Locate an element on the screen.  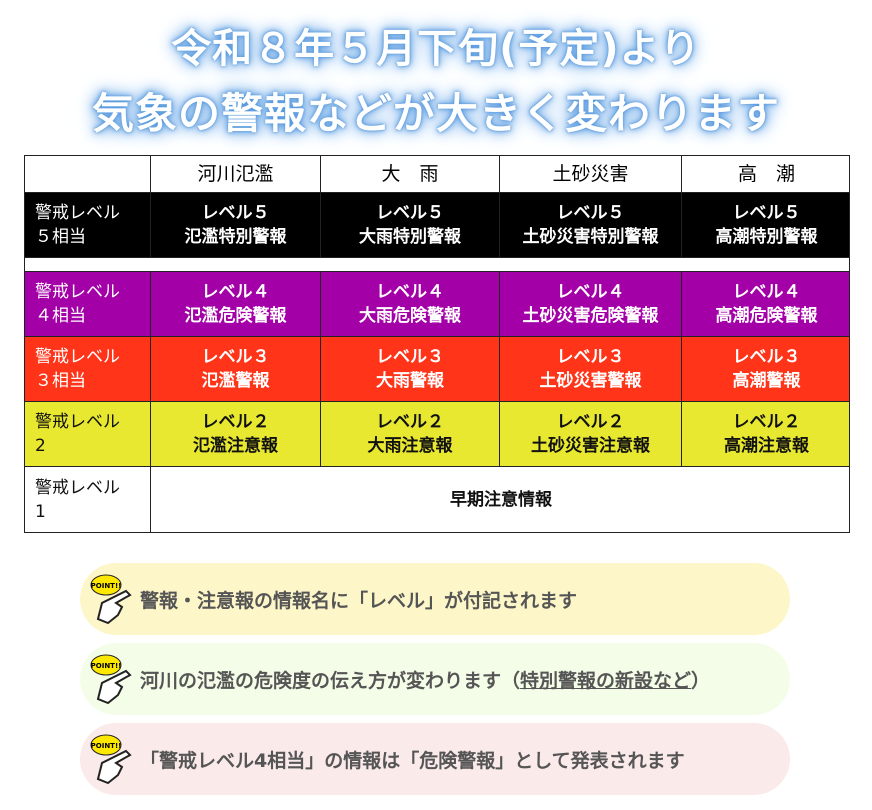
table-row-level-1: 警戒レベル 1 早期注意情報 is located at coordinates (437, 499).